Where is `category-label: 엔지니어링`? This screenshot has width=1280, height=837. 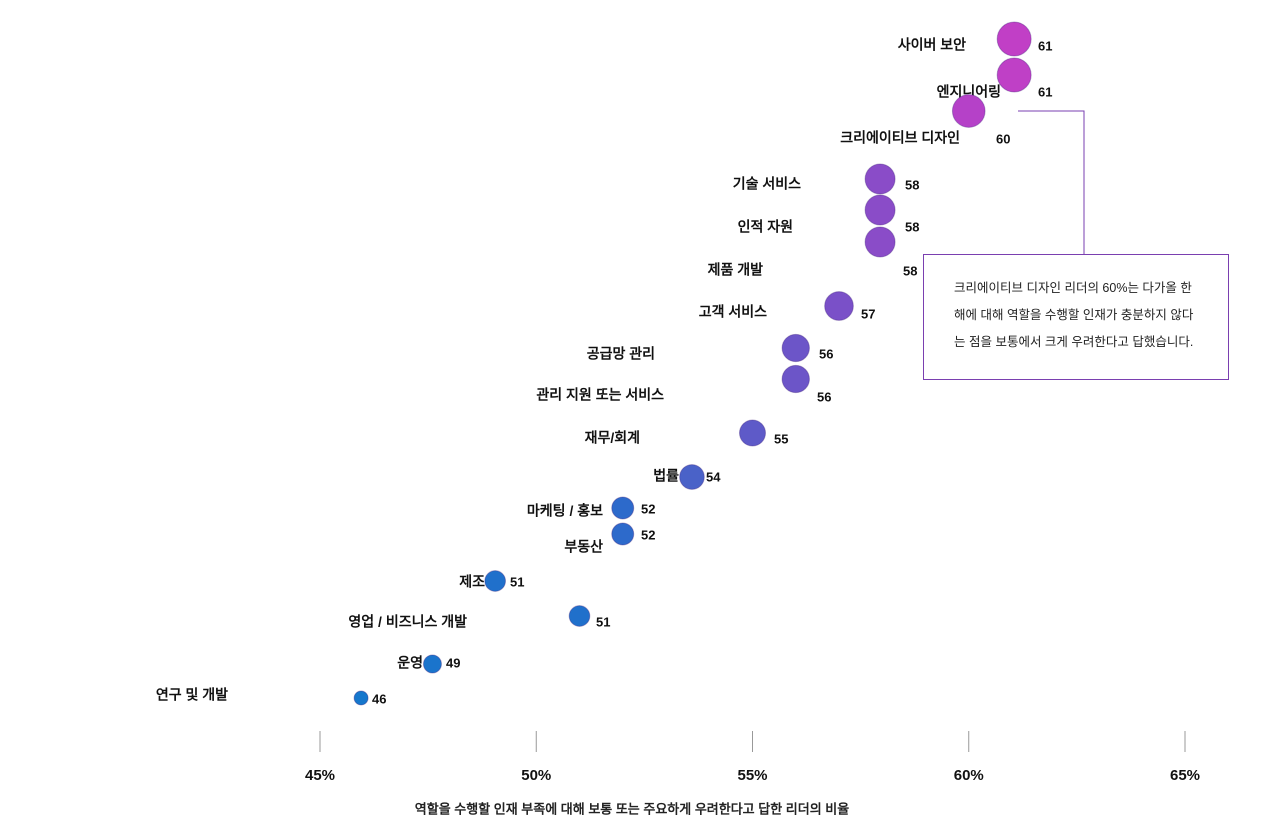
category-label: 엔지니어링 is located at coordinates (969, 92).